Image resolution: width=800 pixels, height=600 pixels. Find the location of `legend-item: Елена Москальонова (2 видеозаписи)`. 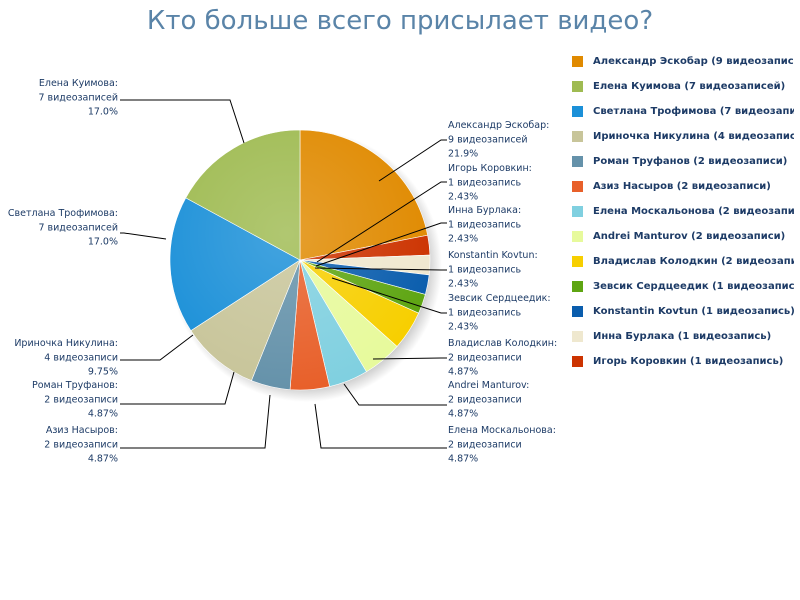

legend-item: Елена Москальонова (2 видеозаписи) is located at coordinates (683, 211).